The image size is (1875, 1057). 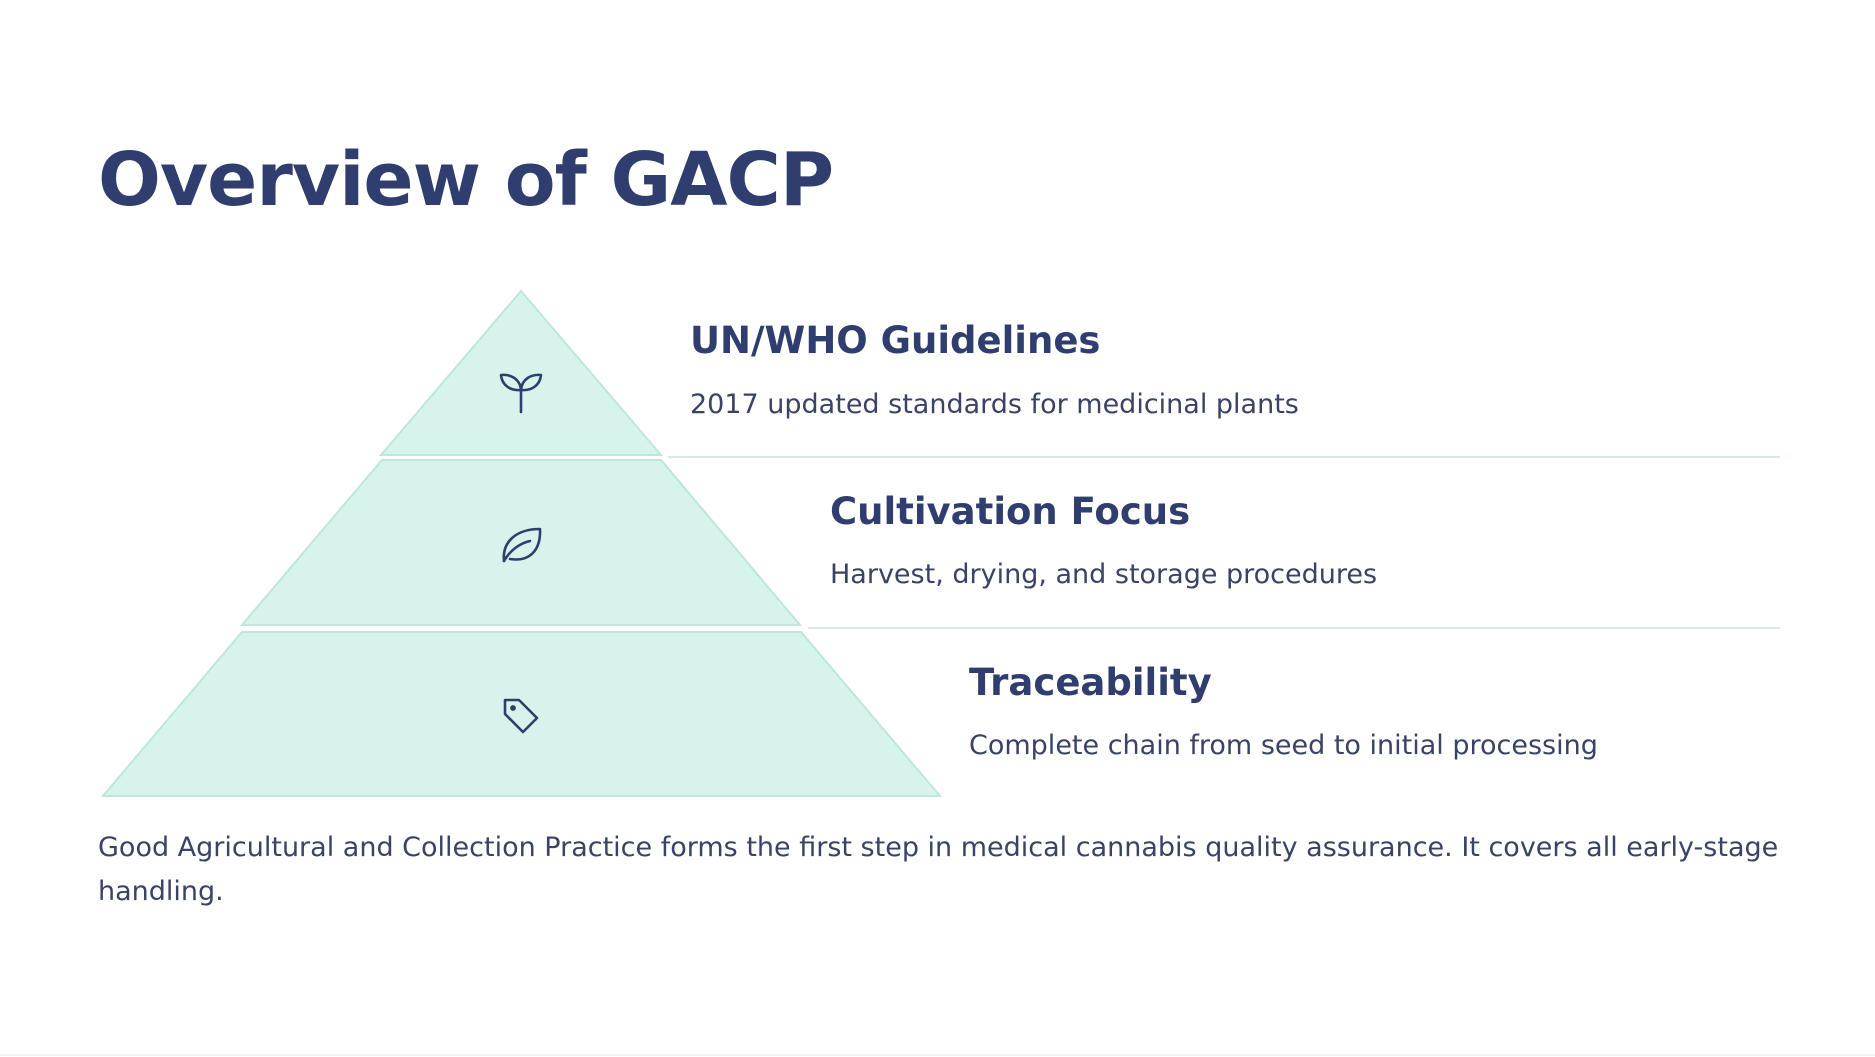 I want to click on tag-icon, so click(x=521, y=716).